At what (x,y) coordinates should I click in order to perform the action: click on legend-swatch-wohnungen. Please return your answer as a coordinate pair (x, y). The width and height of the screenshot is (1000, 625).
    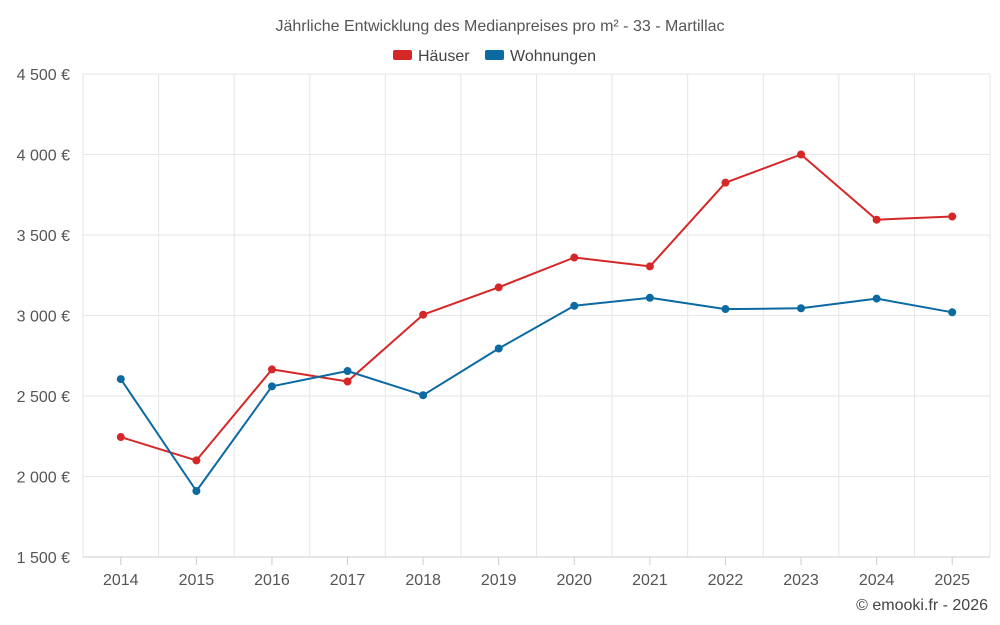
    Looking at the image, I should click on (494, 55).